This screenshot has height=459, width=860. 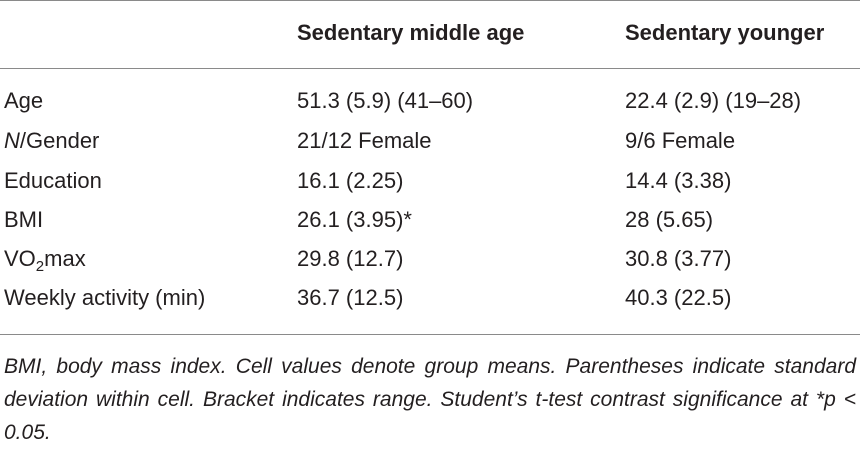 I want to click on row-label-weekly-activity: Weekly activity (min), so click(x=105, y=297).